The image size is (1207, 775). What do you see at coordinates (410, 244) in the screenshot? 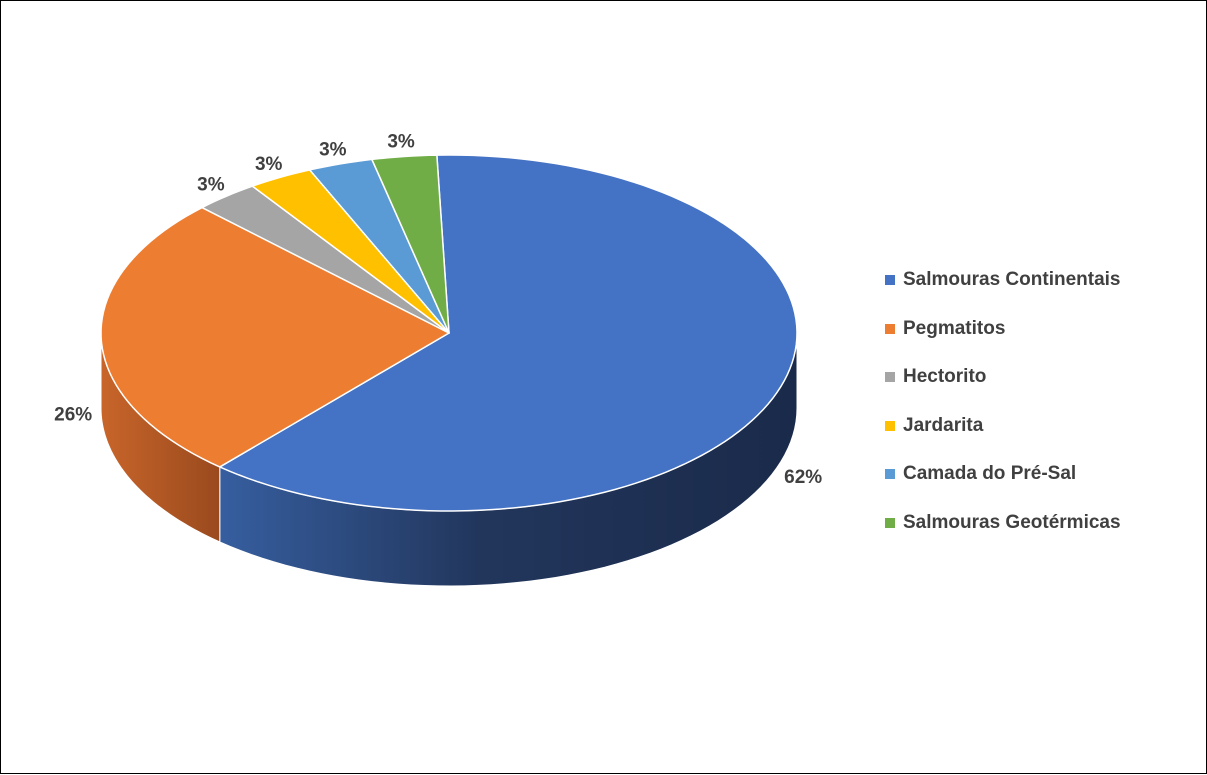
I see `pie-slice-salmouras-geot-rmicas` at bounding box center [410, 244].